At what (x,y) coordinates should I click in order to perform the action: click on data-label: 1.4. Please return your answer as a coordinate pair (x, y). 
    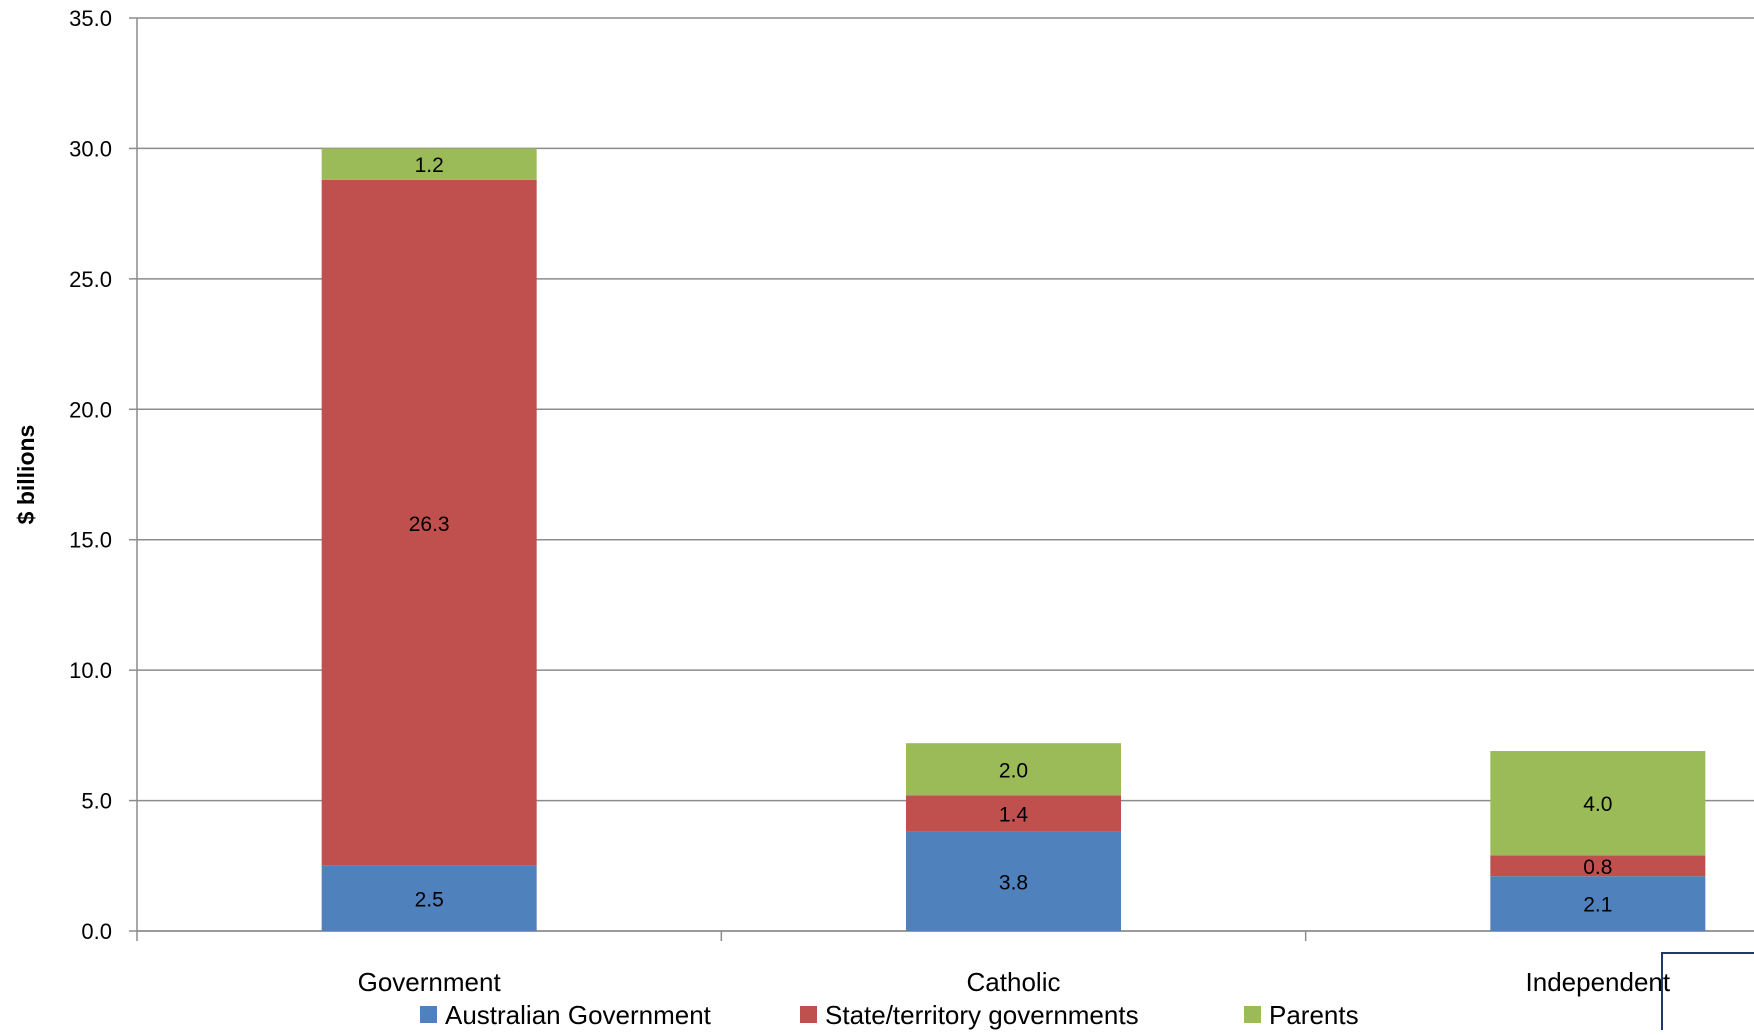
    Looking at the image, I should click on (1014, 815).